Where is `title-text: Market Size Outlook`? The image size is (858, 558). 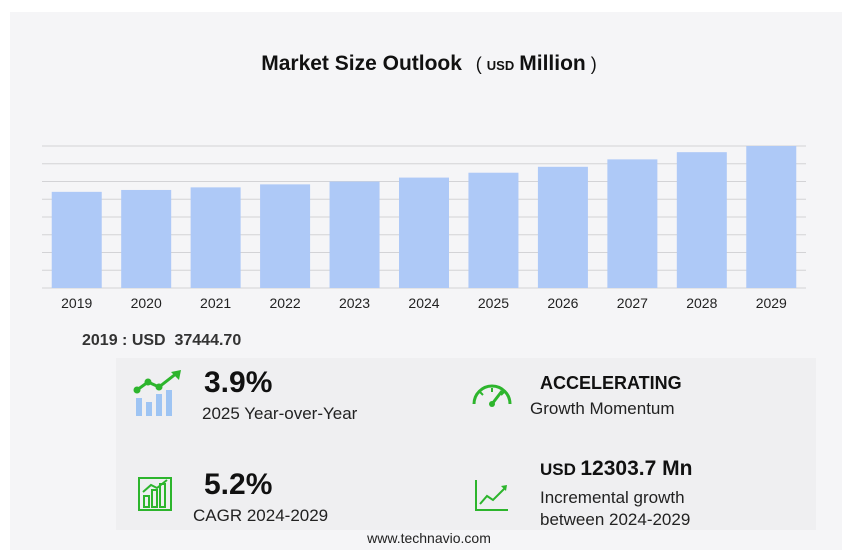
title-text: Market Size Outlook is located at coordinates (361, 63).